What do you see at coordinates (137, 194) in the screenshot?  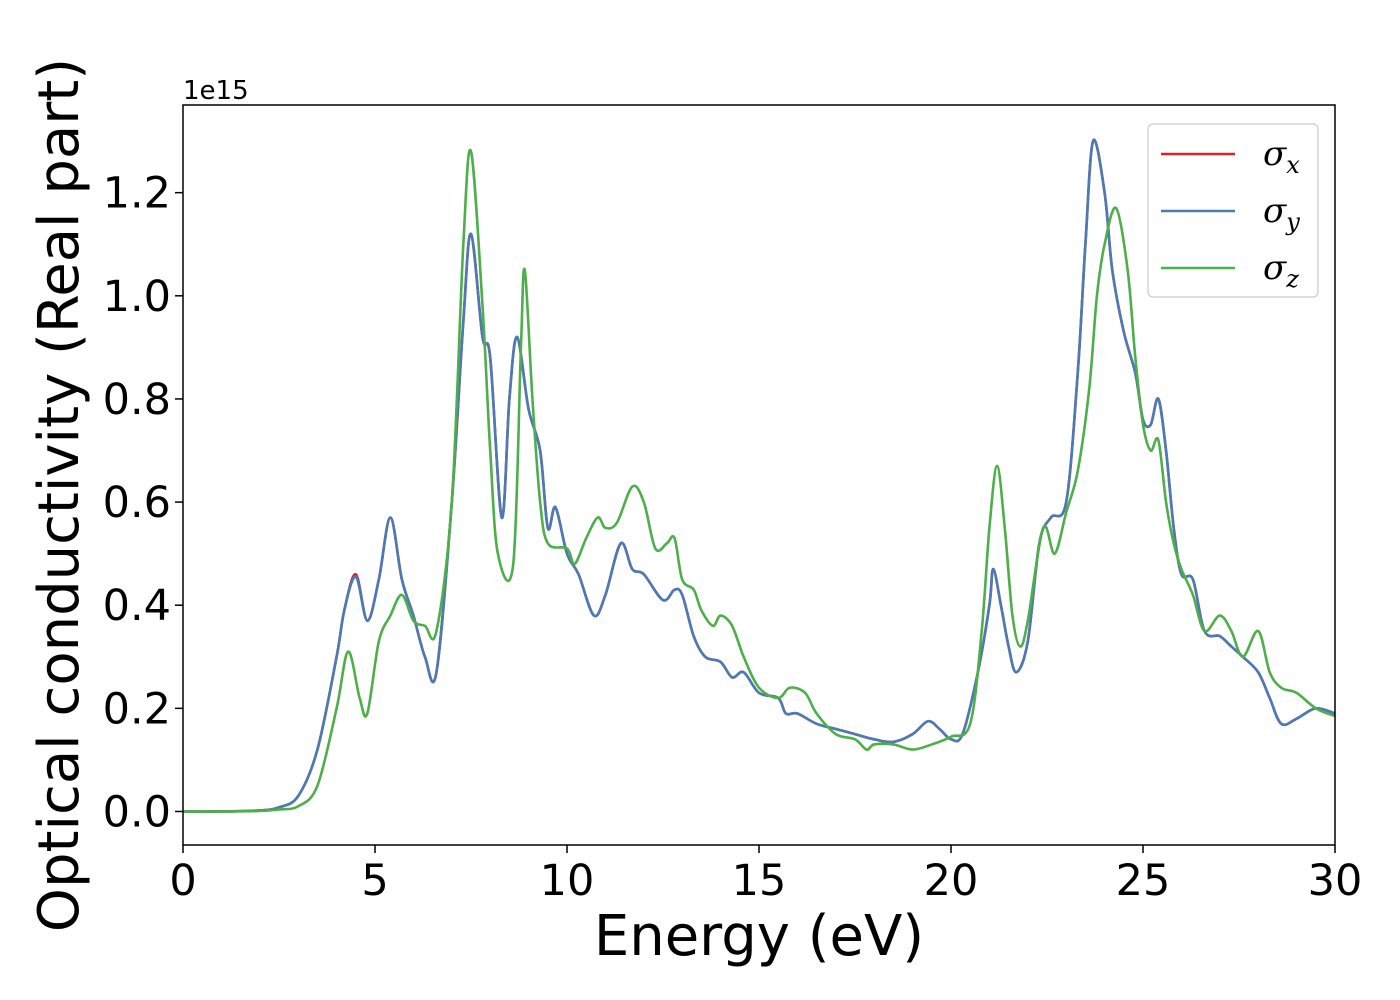 I see `y-tick-label: 1.2` at bounding box center [137, 194].